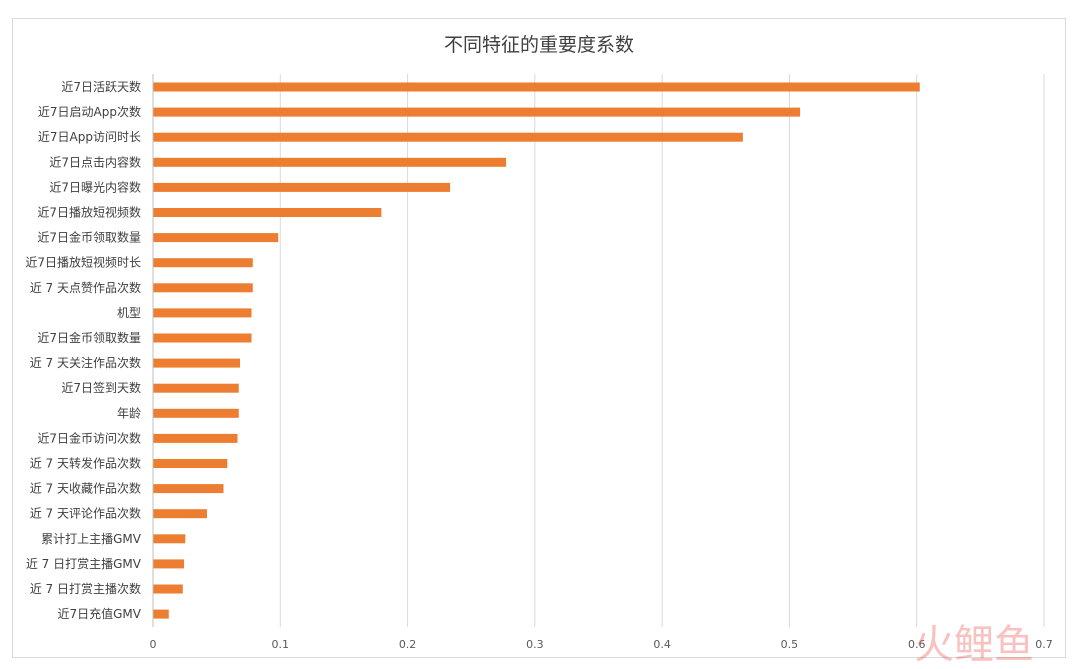 Image resolution: width=1080 pixels, height=669 pixels. I want to click on category-label: 机型, so click(129, 313).